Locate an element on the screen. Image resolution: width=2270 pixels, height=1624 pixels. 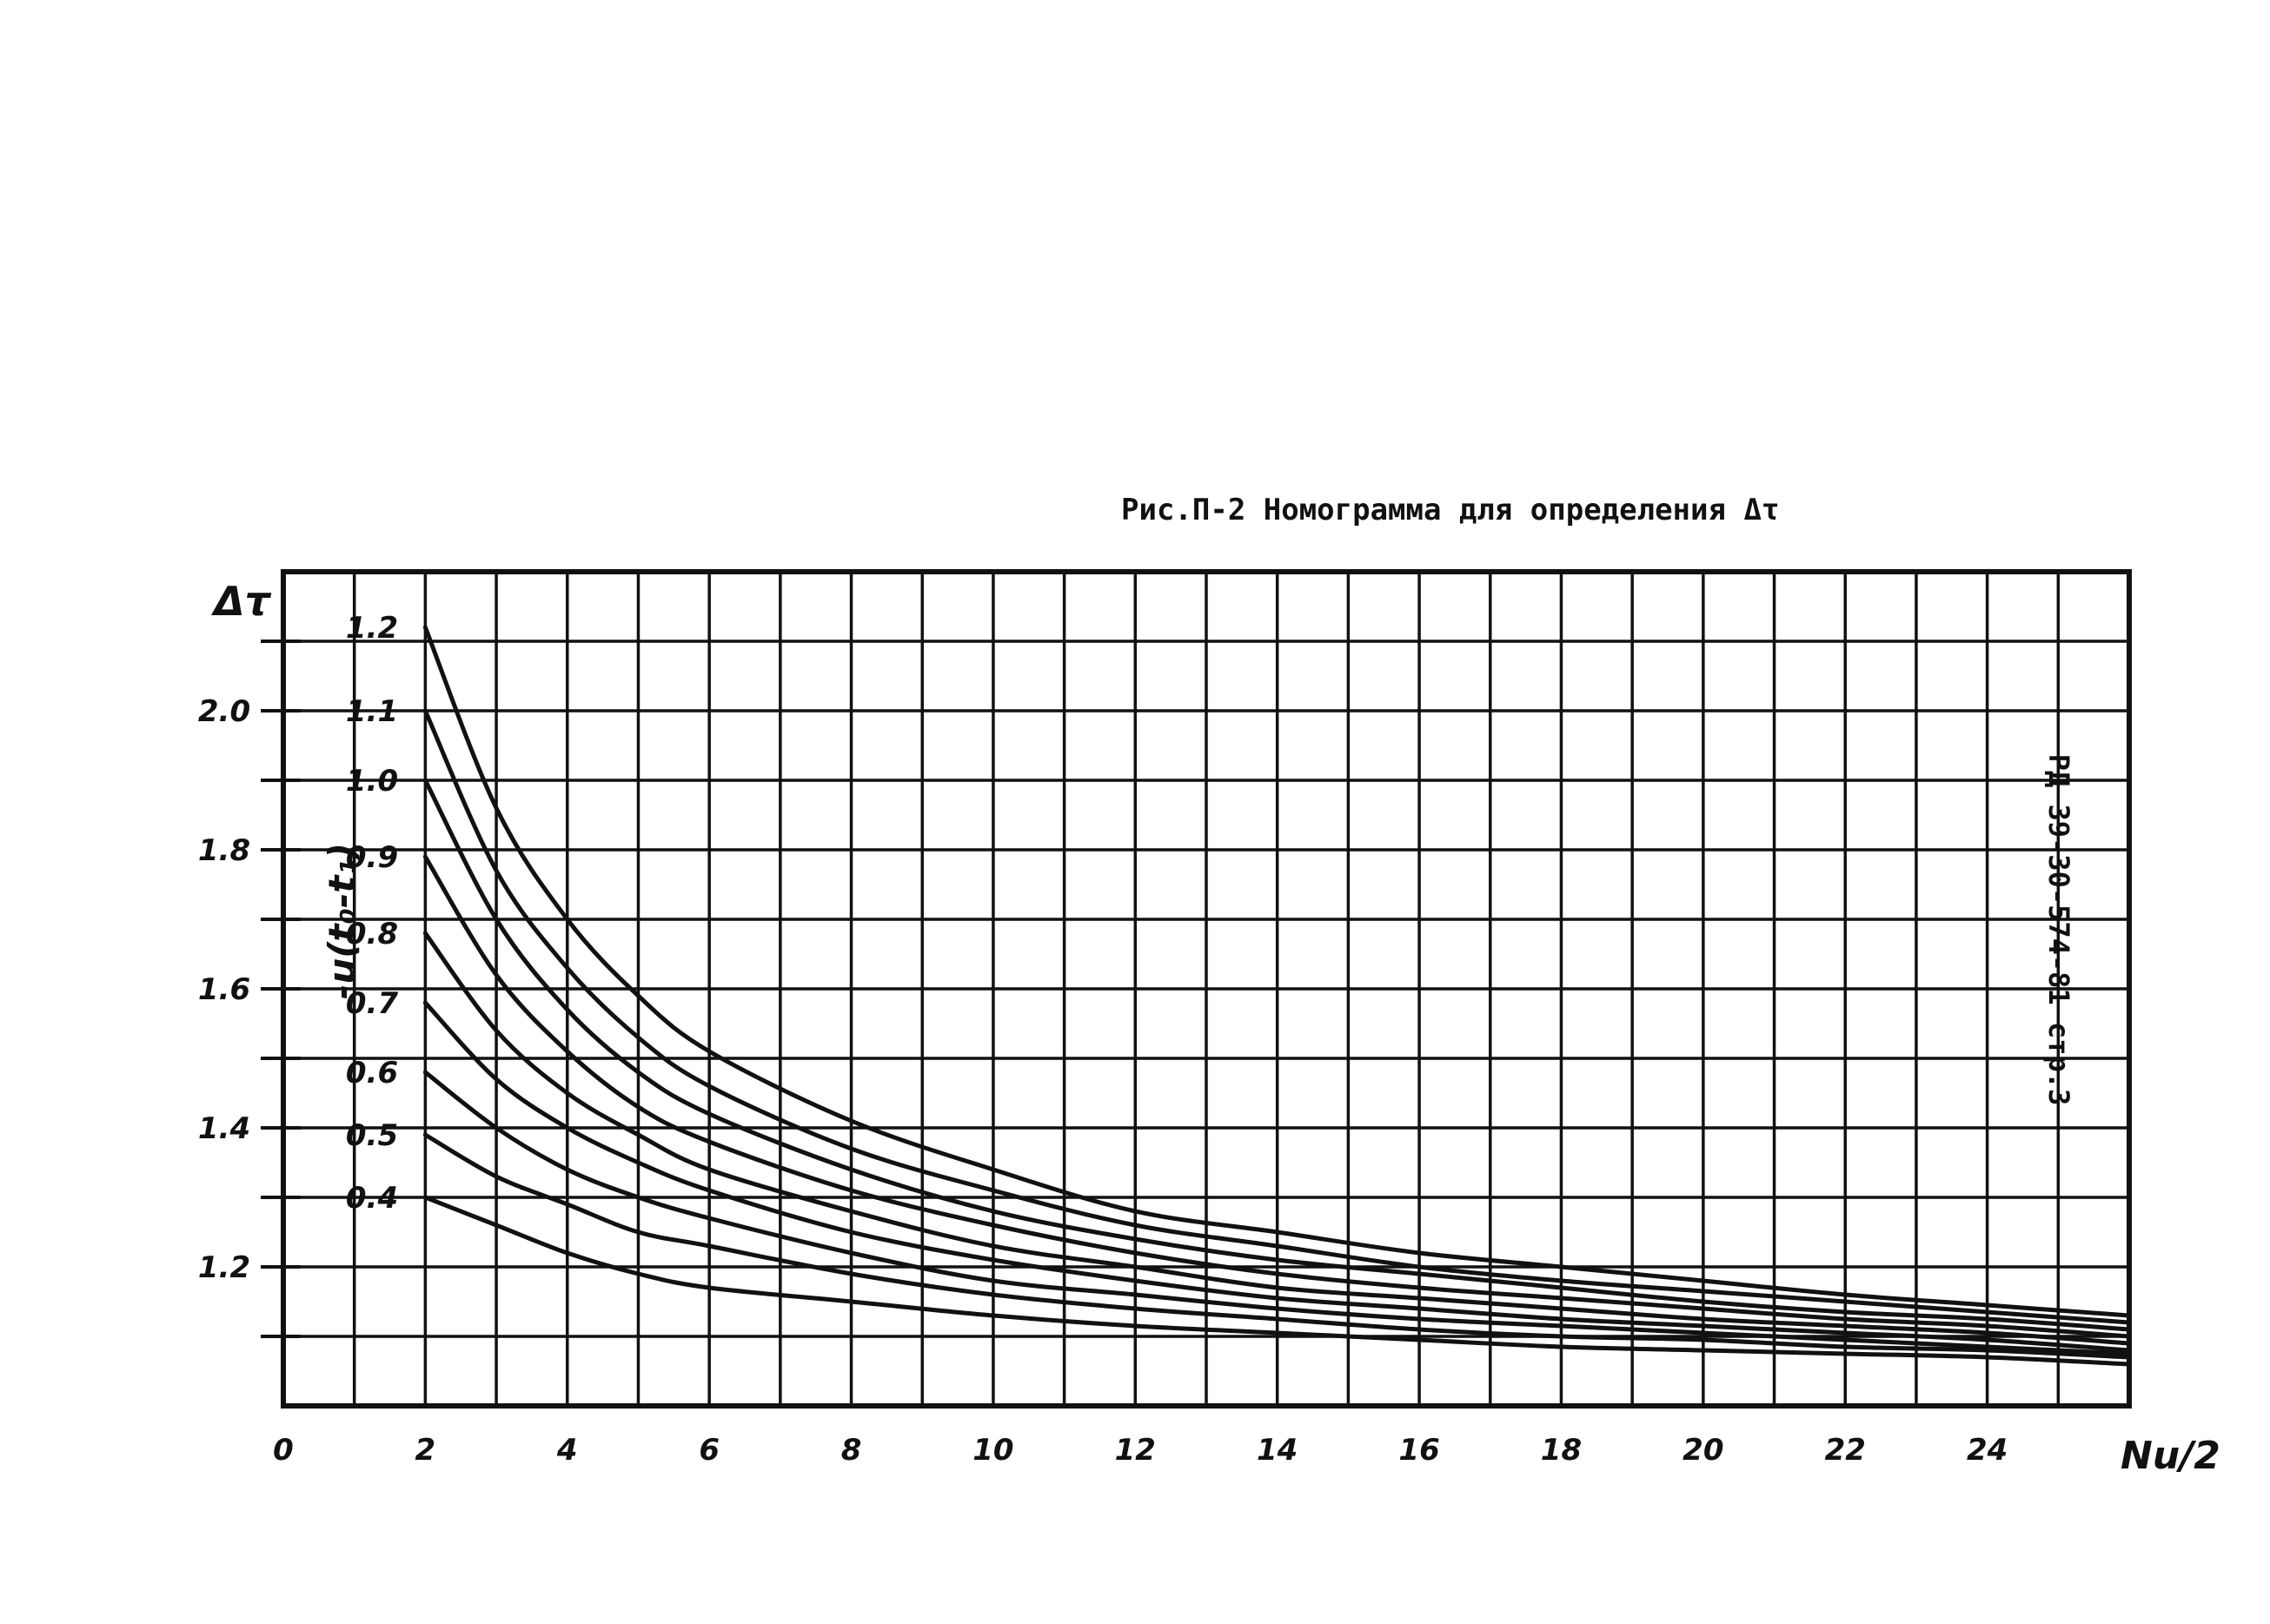
x-tick-label: 4 is located at coordinates (567, 1451).